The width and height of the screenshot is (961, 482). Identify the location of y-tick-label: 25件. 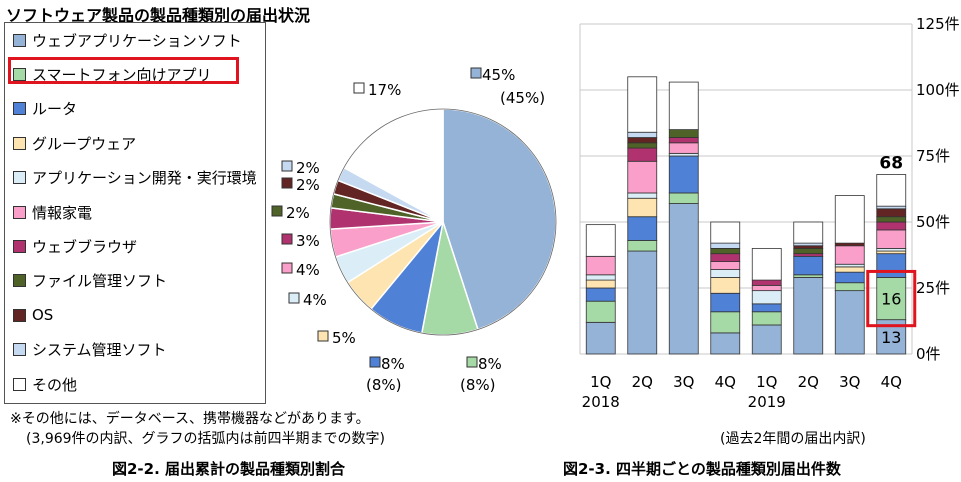
(933, 288).